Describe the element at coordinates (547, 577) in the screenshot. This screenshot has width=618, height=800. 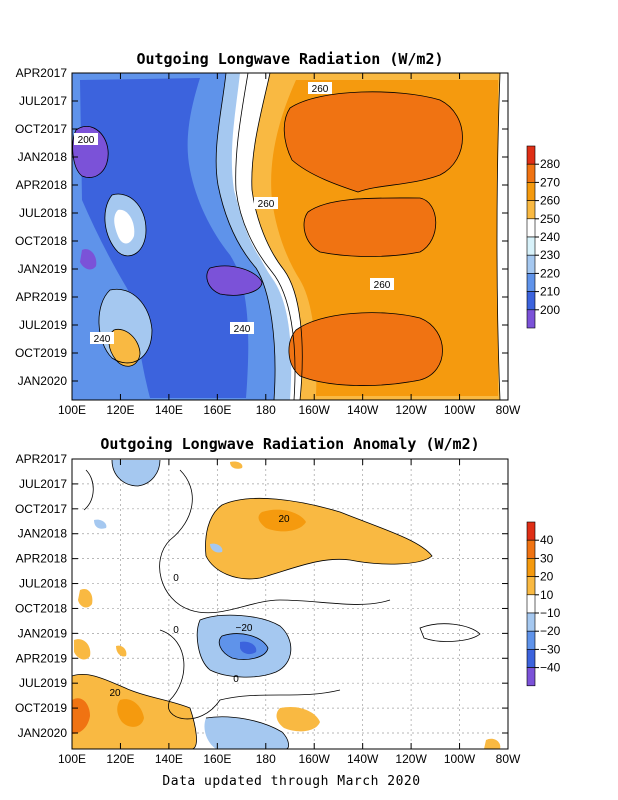
I see `anomaly-colorbar-label: 20` at that location.